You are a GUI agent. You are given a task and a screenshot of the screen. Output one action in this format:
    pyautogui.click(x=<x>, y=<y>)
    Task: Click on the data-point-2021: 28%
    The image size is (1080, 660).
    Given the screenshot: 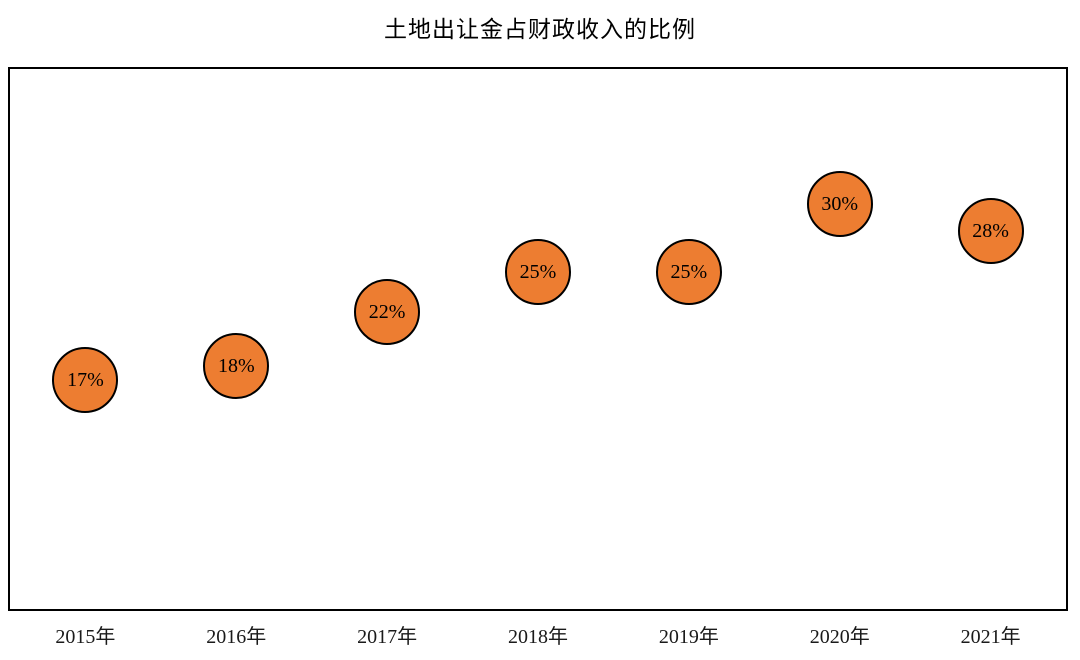 What is the action you would take?
    pyautogui.click(x=990, y=231)
    